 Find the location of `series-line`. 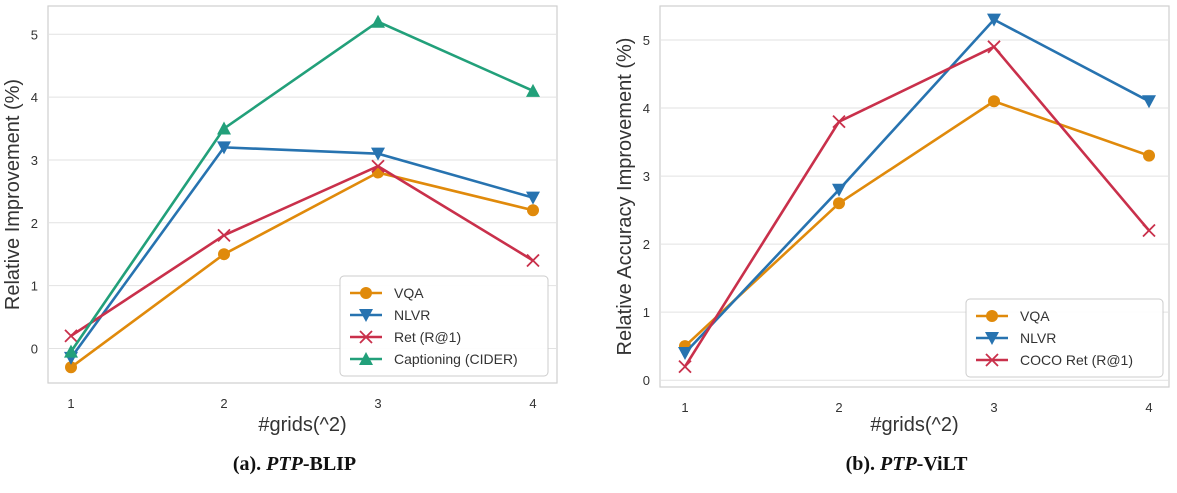

series-line is located at coordinates (302, 250).